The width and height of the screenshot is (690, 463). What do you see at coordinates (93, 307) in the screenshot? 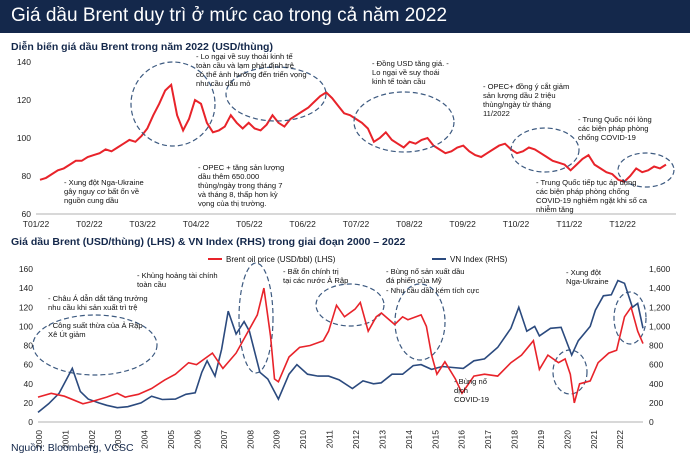
I see `annotation: nhu cầu khi sản xuất trì trệ` at bounding box center [93, 307].